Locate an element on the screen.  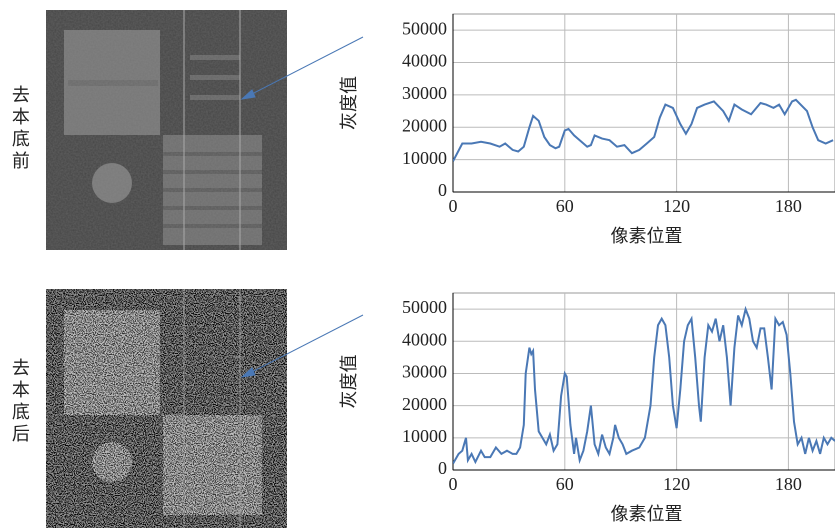
image-after is located at coordinates (166, 408).